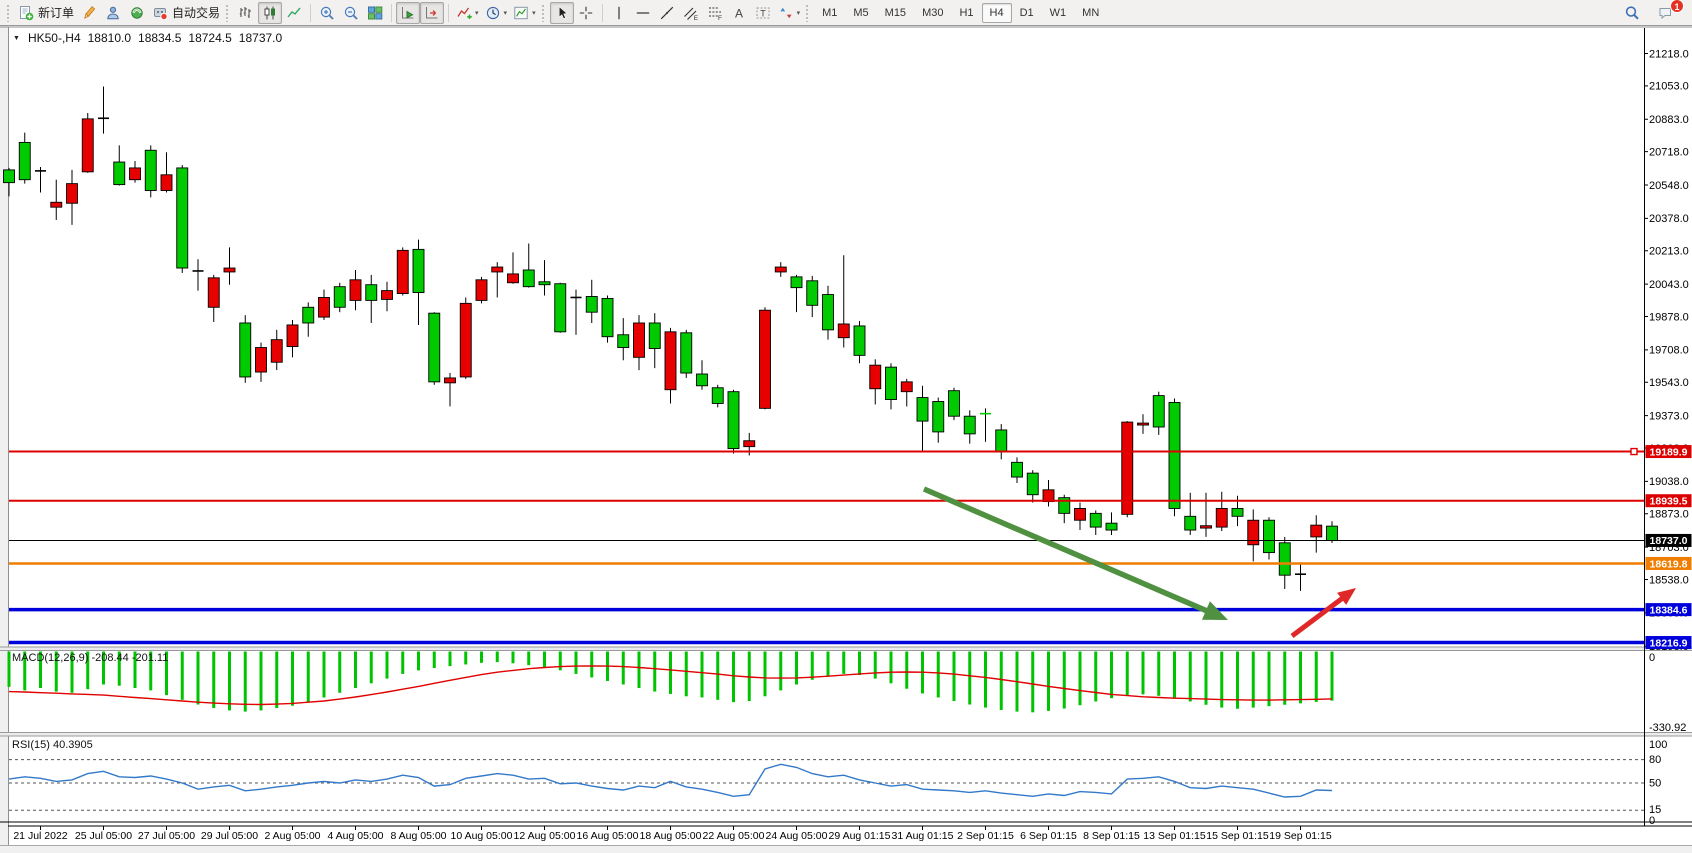 The height and width of the screenshot is (853, 1692). What do you see at coordinates (1669, 12) in the screenshot?
I see `notifications-button: 1` at bounding box center [1669, 12].